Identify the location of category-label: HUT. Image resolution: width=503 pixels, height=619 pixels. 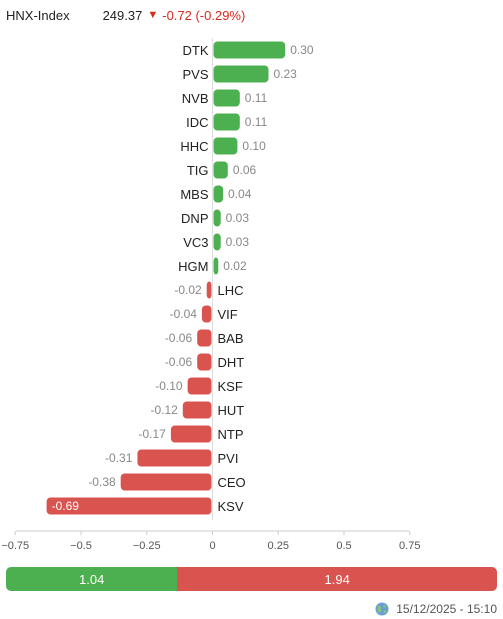
(231, 410).